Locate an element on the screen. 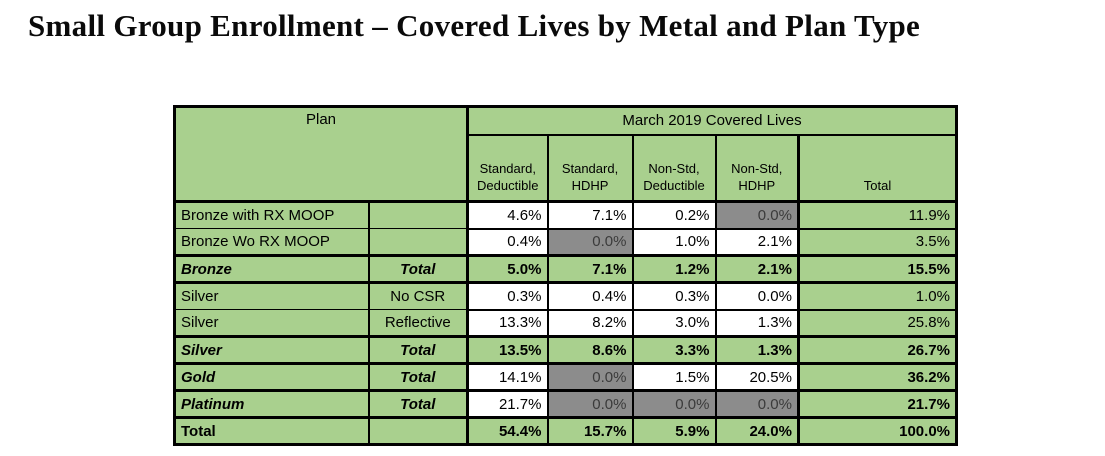  value-cell: 5.0% is located at coordinates (507, 269).